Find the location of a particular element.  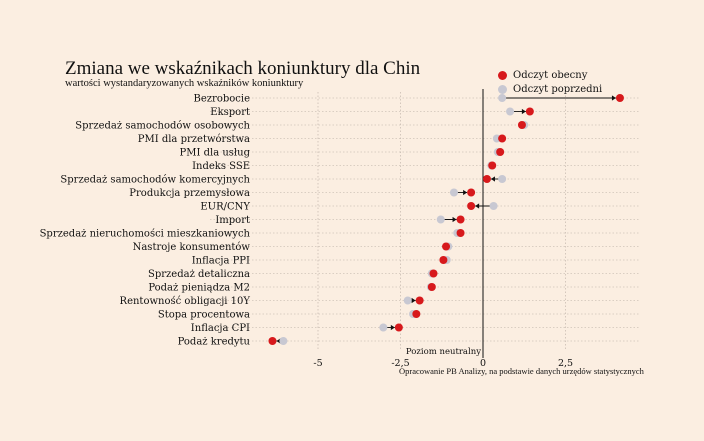

category-label: Eksport is located at coordinates (230, 112).